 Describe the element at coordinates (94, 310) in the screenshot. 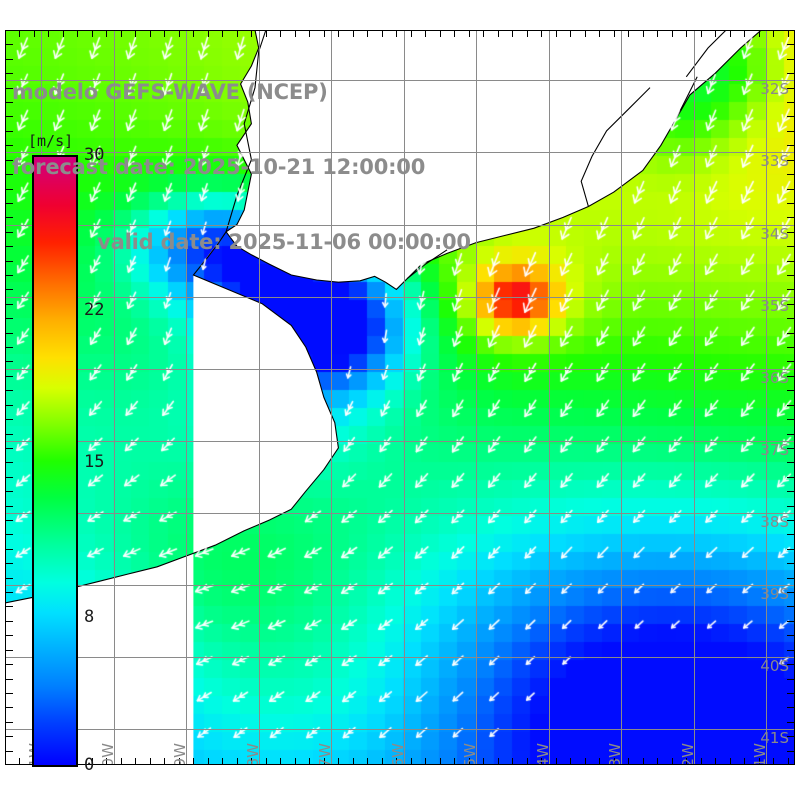

I see `colorbar-tick-label: 22` at that location.